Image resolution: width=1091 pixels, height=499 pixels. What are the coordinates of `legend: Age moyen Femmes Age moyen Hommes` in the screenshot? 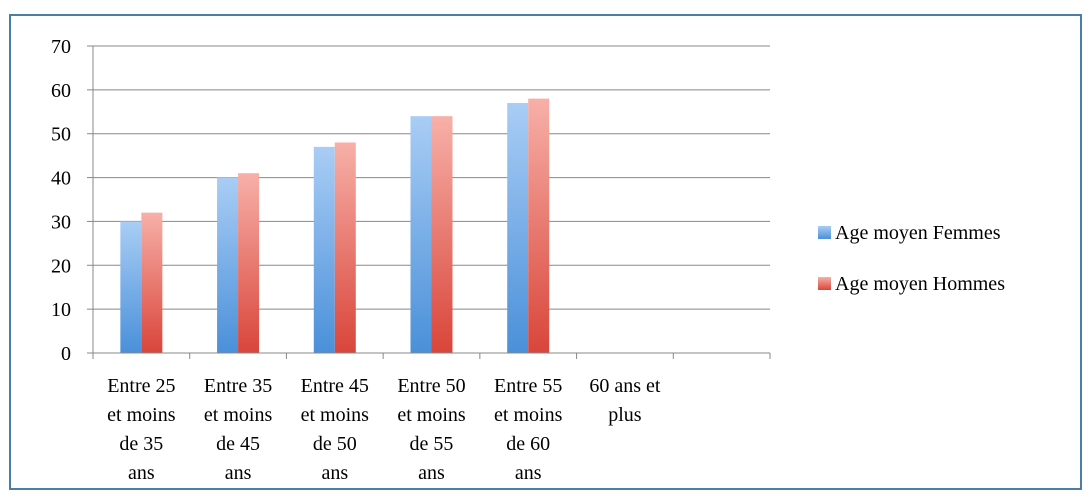 It's located at (911, 258).